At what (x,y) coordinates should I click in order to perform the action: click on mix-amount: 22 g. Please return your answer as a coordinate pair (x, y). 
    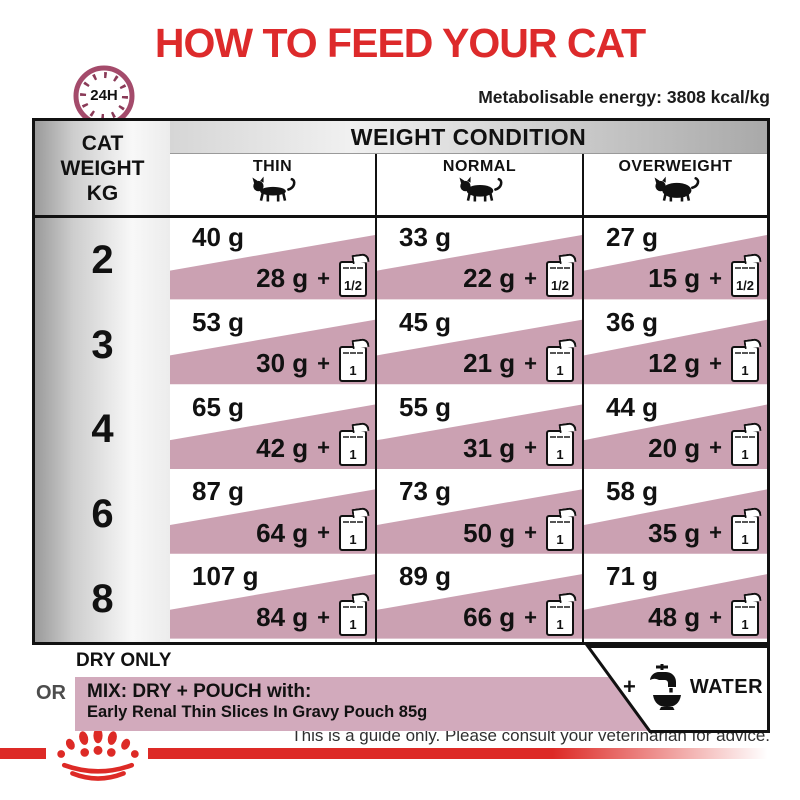
    Looking at the image, I should click on (489, 278).